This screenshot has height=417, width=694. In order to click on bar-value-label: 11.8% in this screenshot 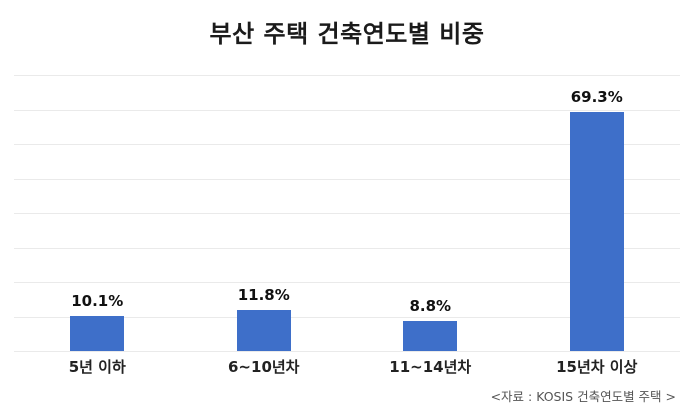, I will do `click(263, 295)`.